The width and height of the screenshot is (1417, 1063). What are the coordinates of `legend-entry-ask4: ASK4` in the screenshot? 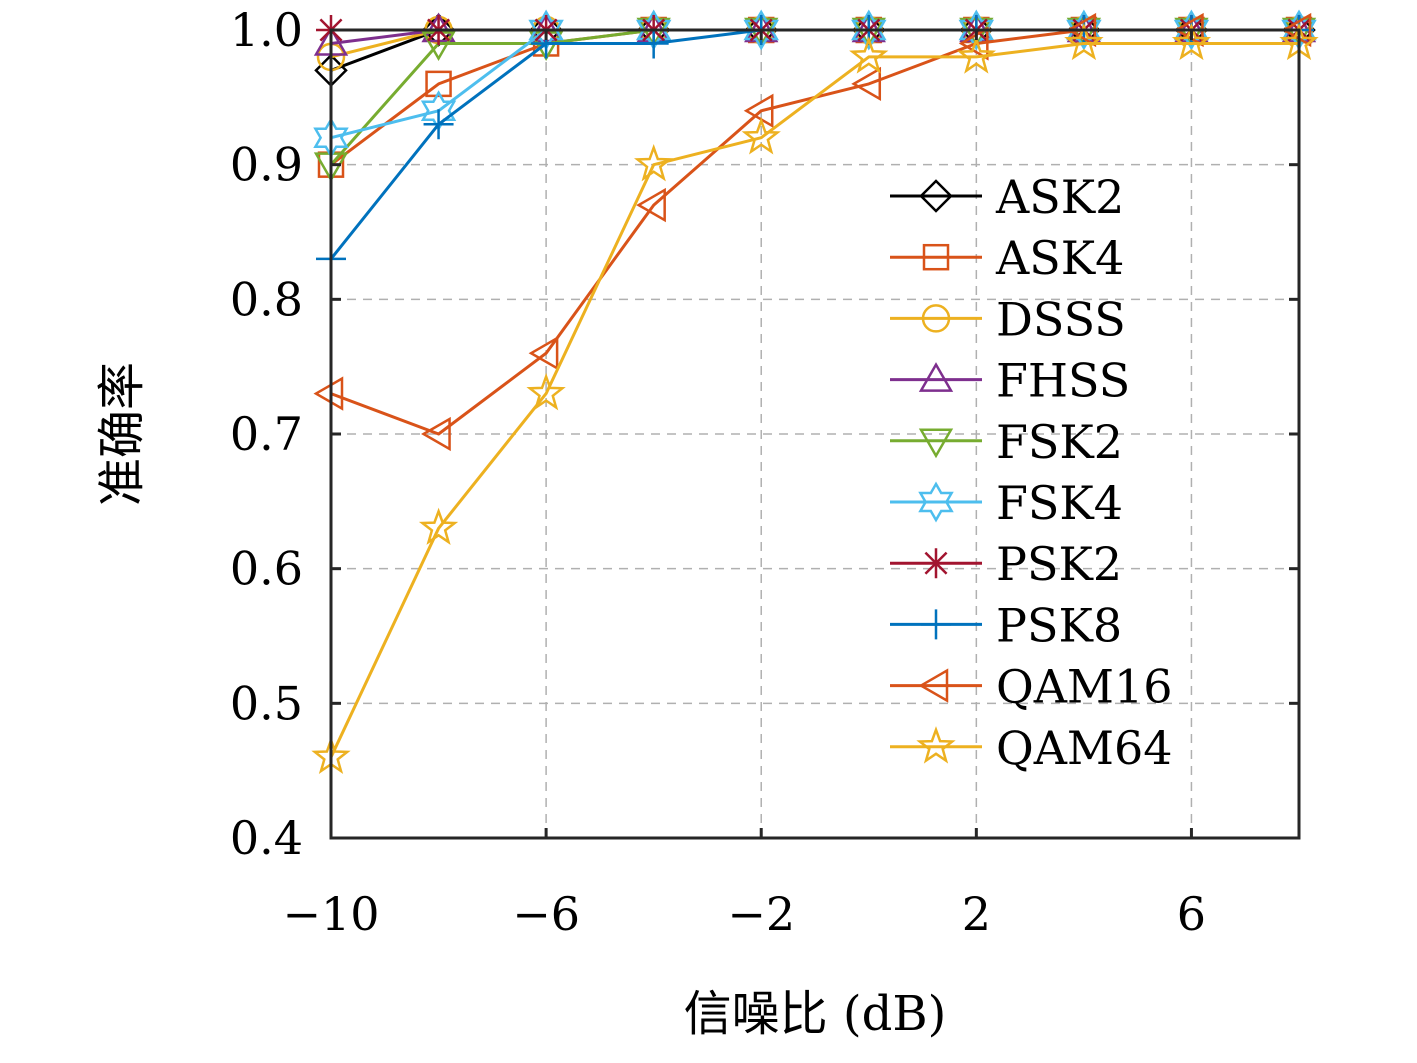 It's located at (1007, 258).